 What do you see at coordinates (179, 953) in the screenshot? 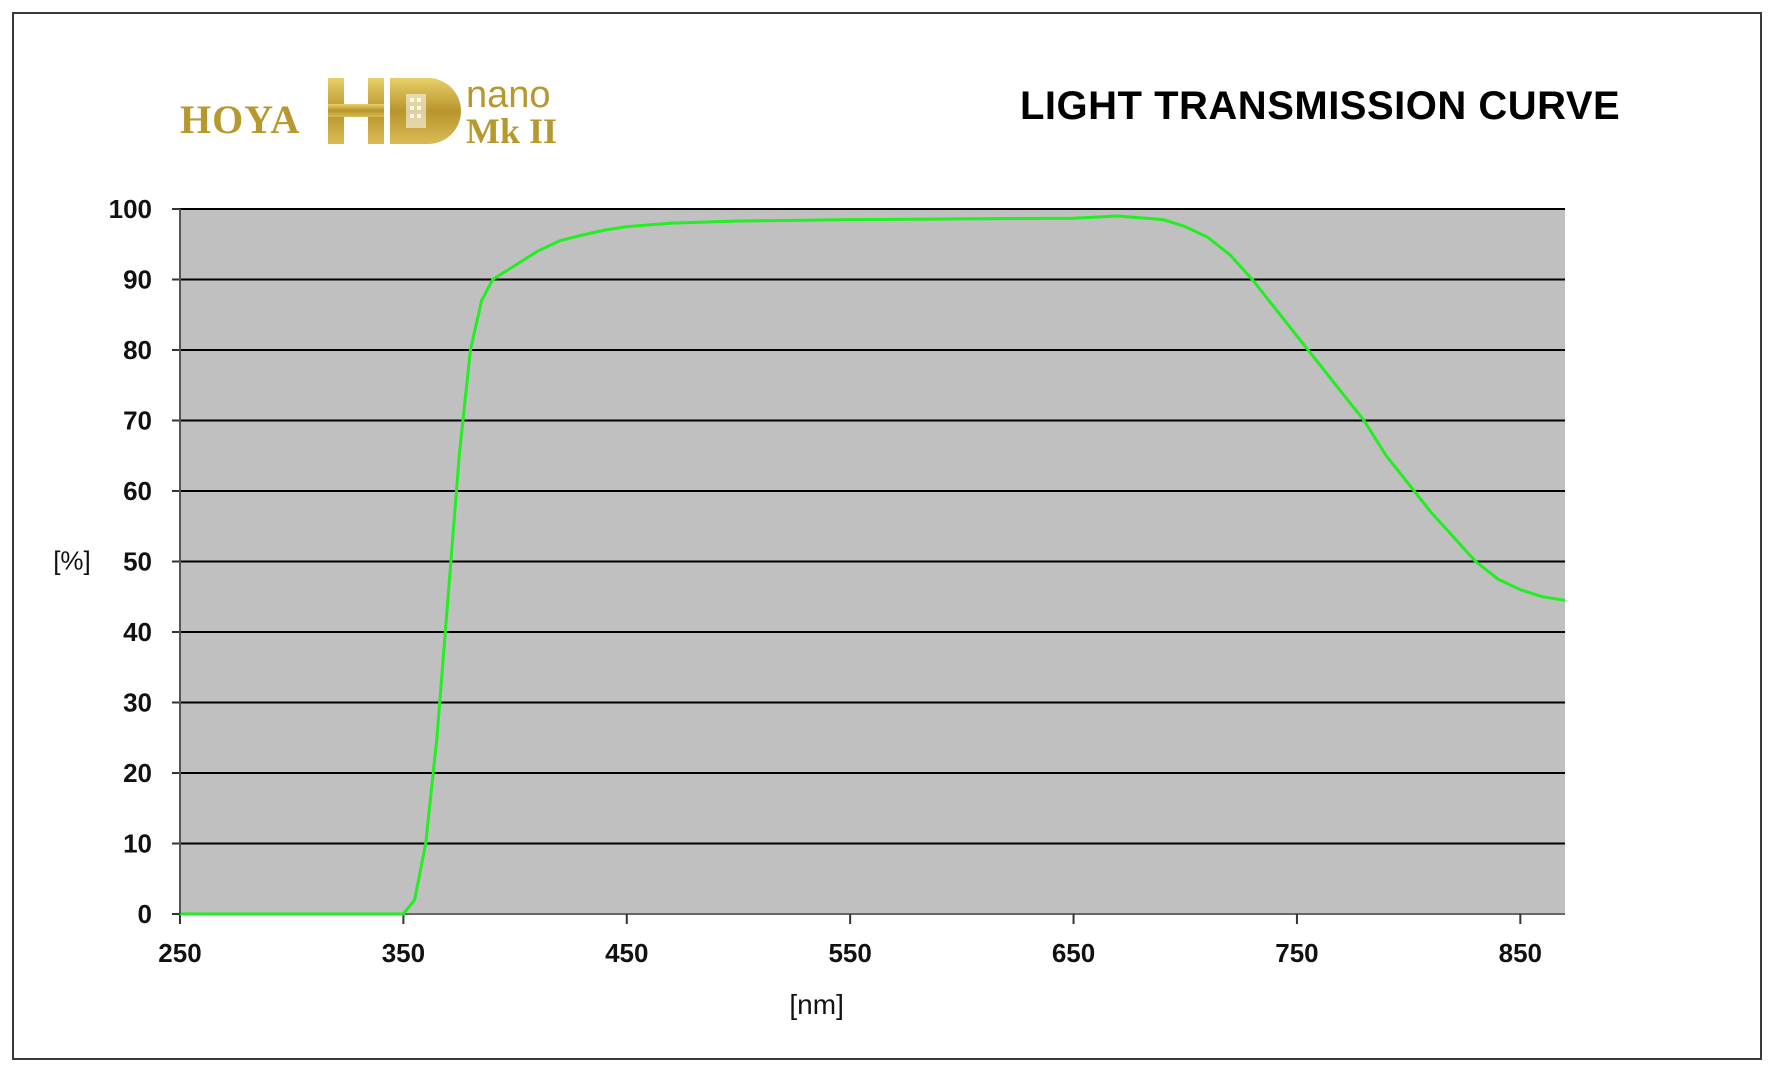
I see `x-tick-label: 250` at bounding box center [179, 953].